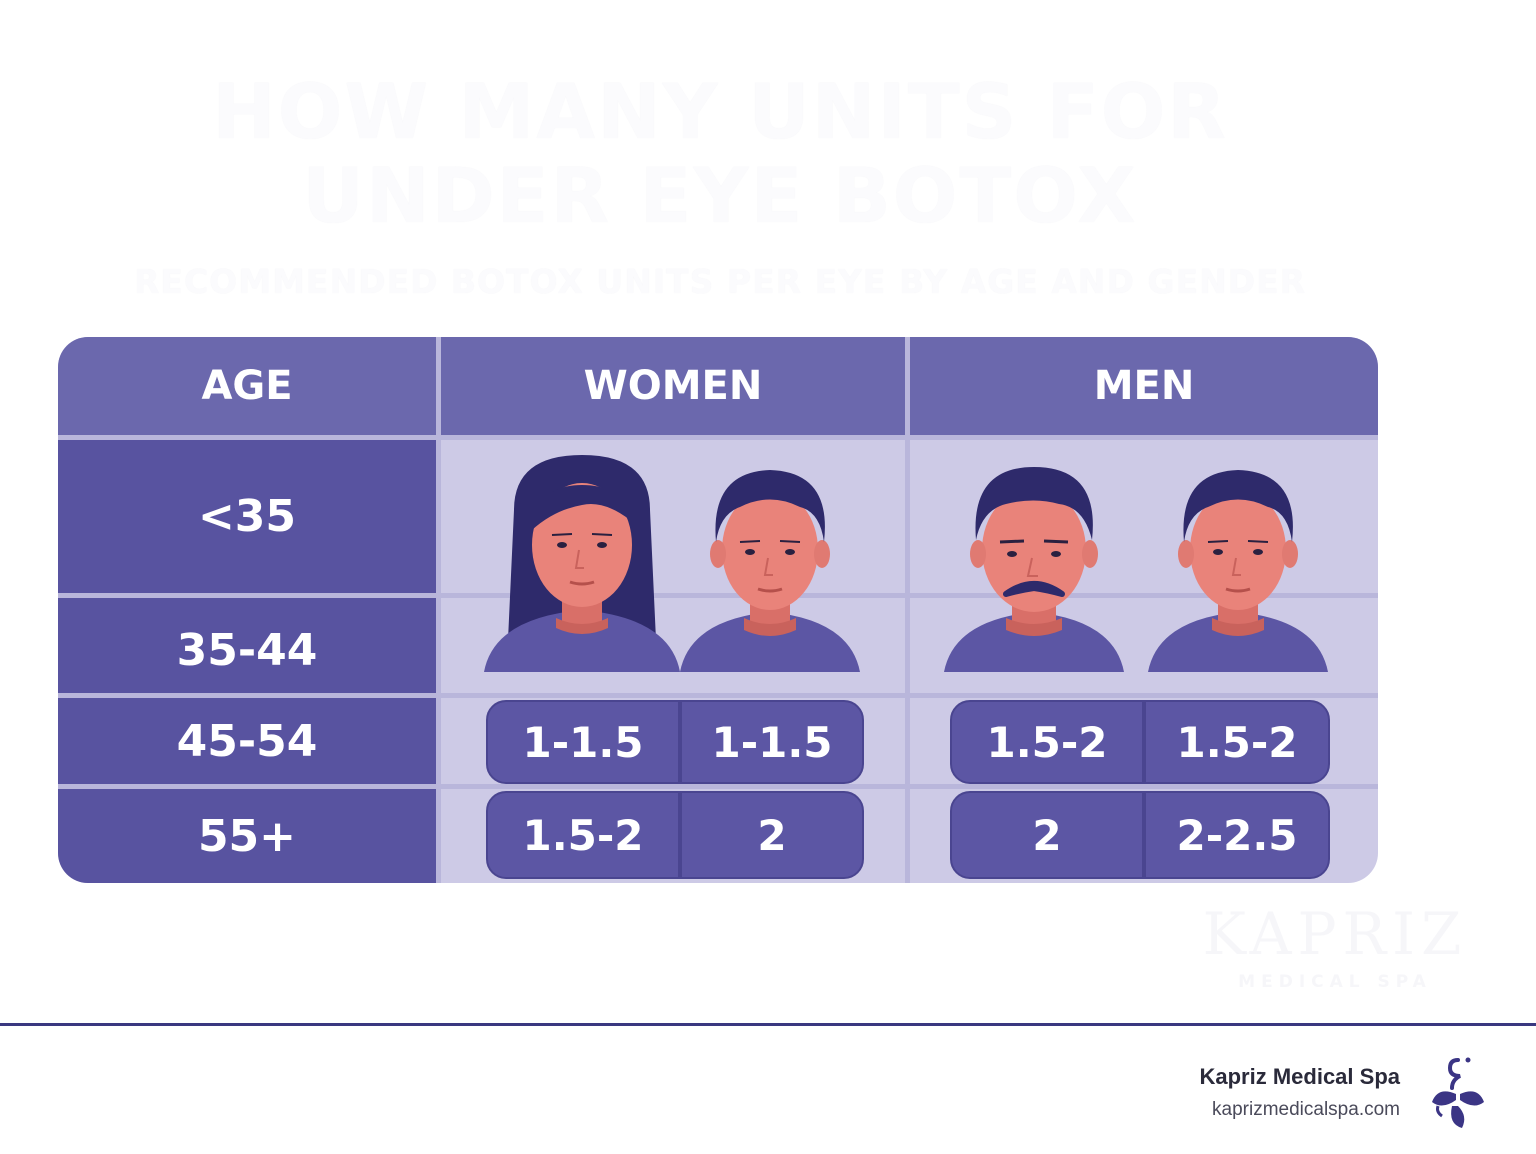 The width and height of the screenshot is (1536, 1154). What do you see at coordinates (1034, 569) in the screenshot?
I see `mustache-man-avatar-icon` at bounding box center [1034, 569].